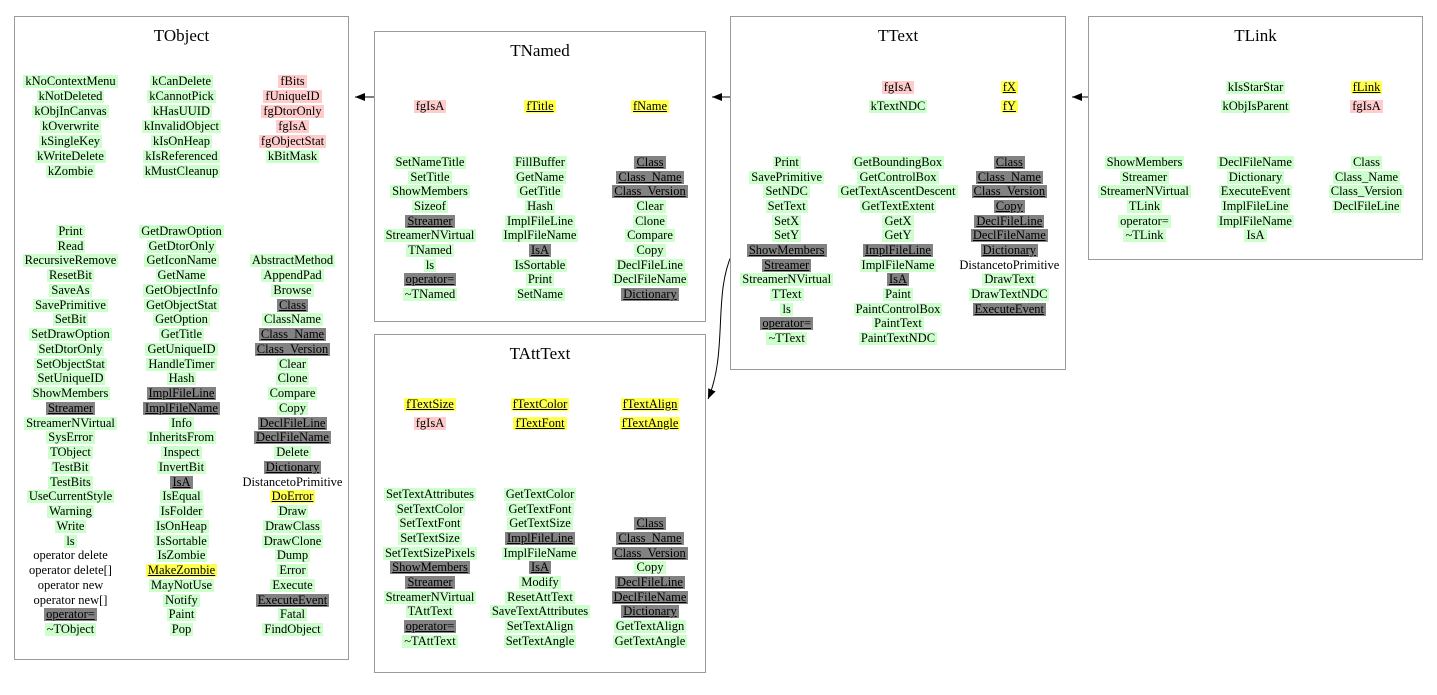 This screenshot has height=695, width=1437. What do you see at coordinates (70, 466) in the screenshot?
I see `member-testbit: TestBit` at bounding box center [70, 466].